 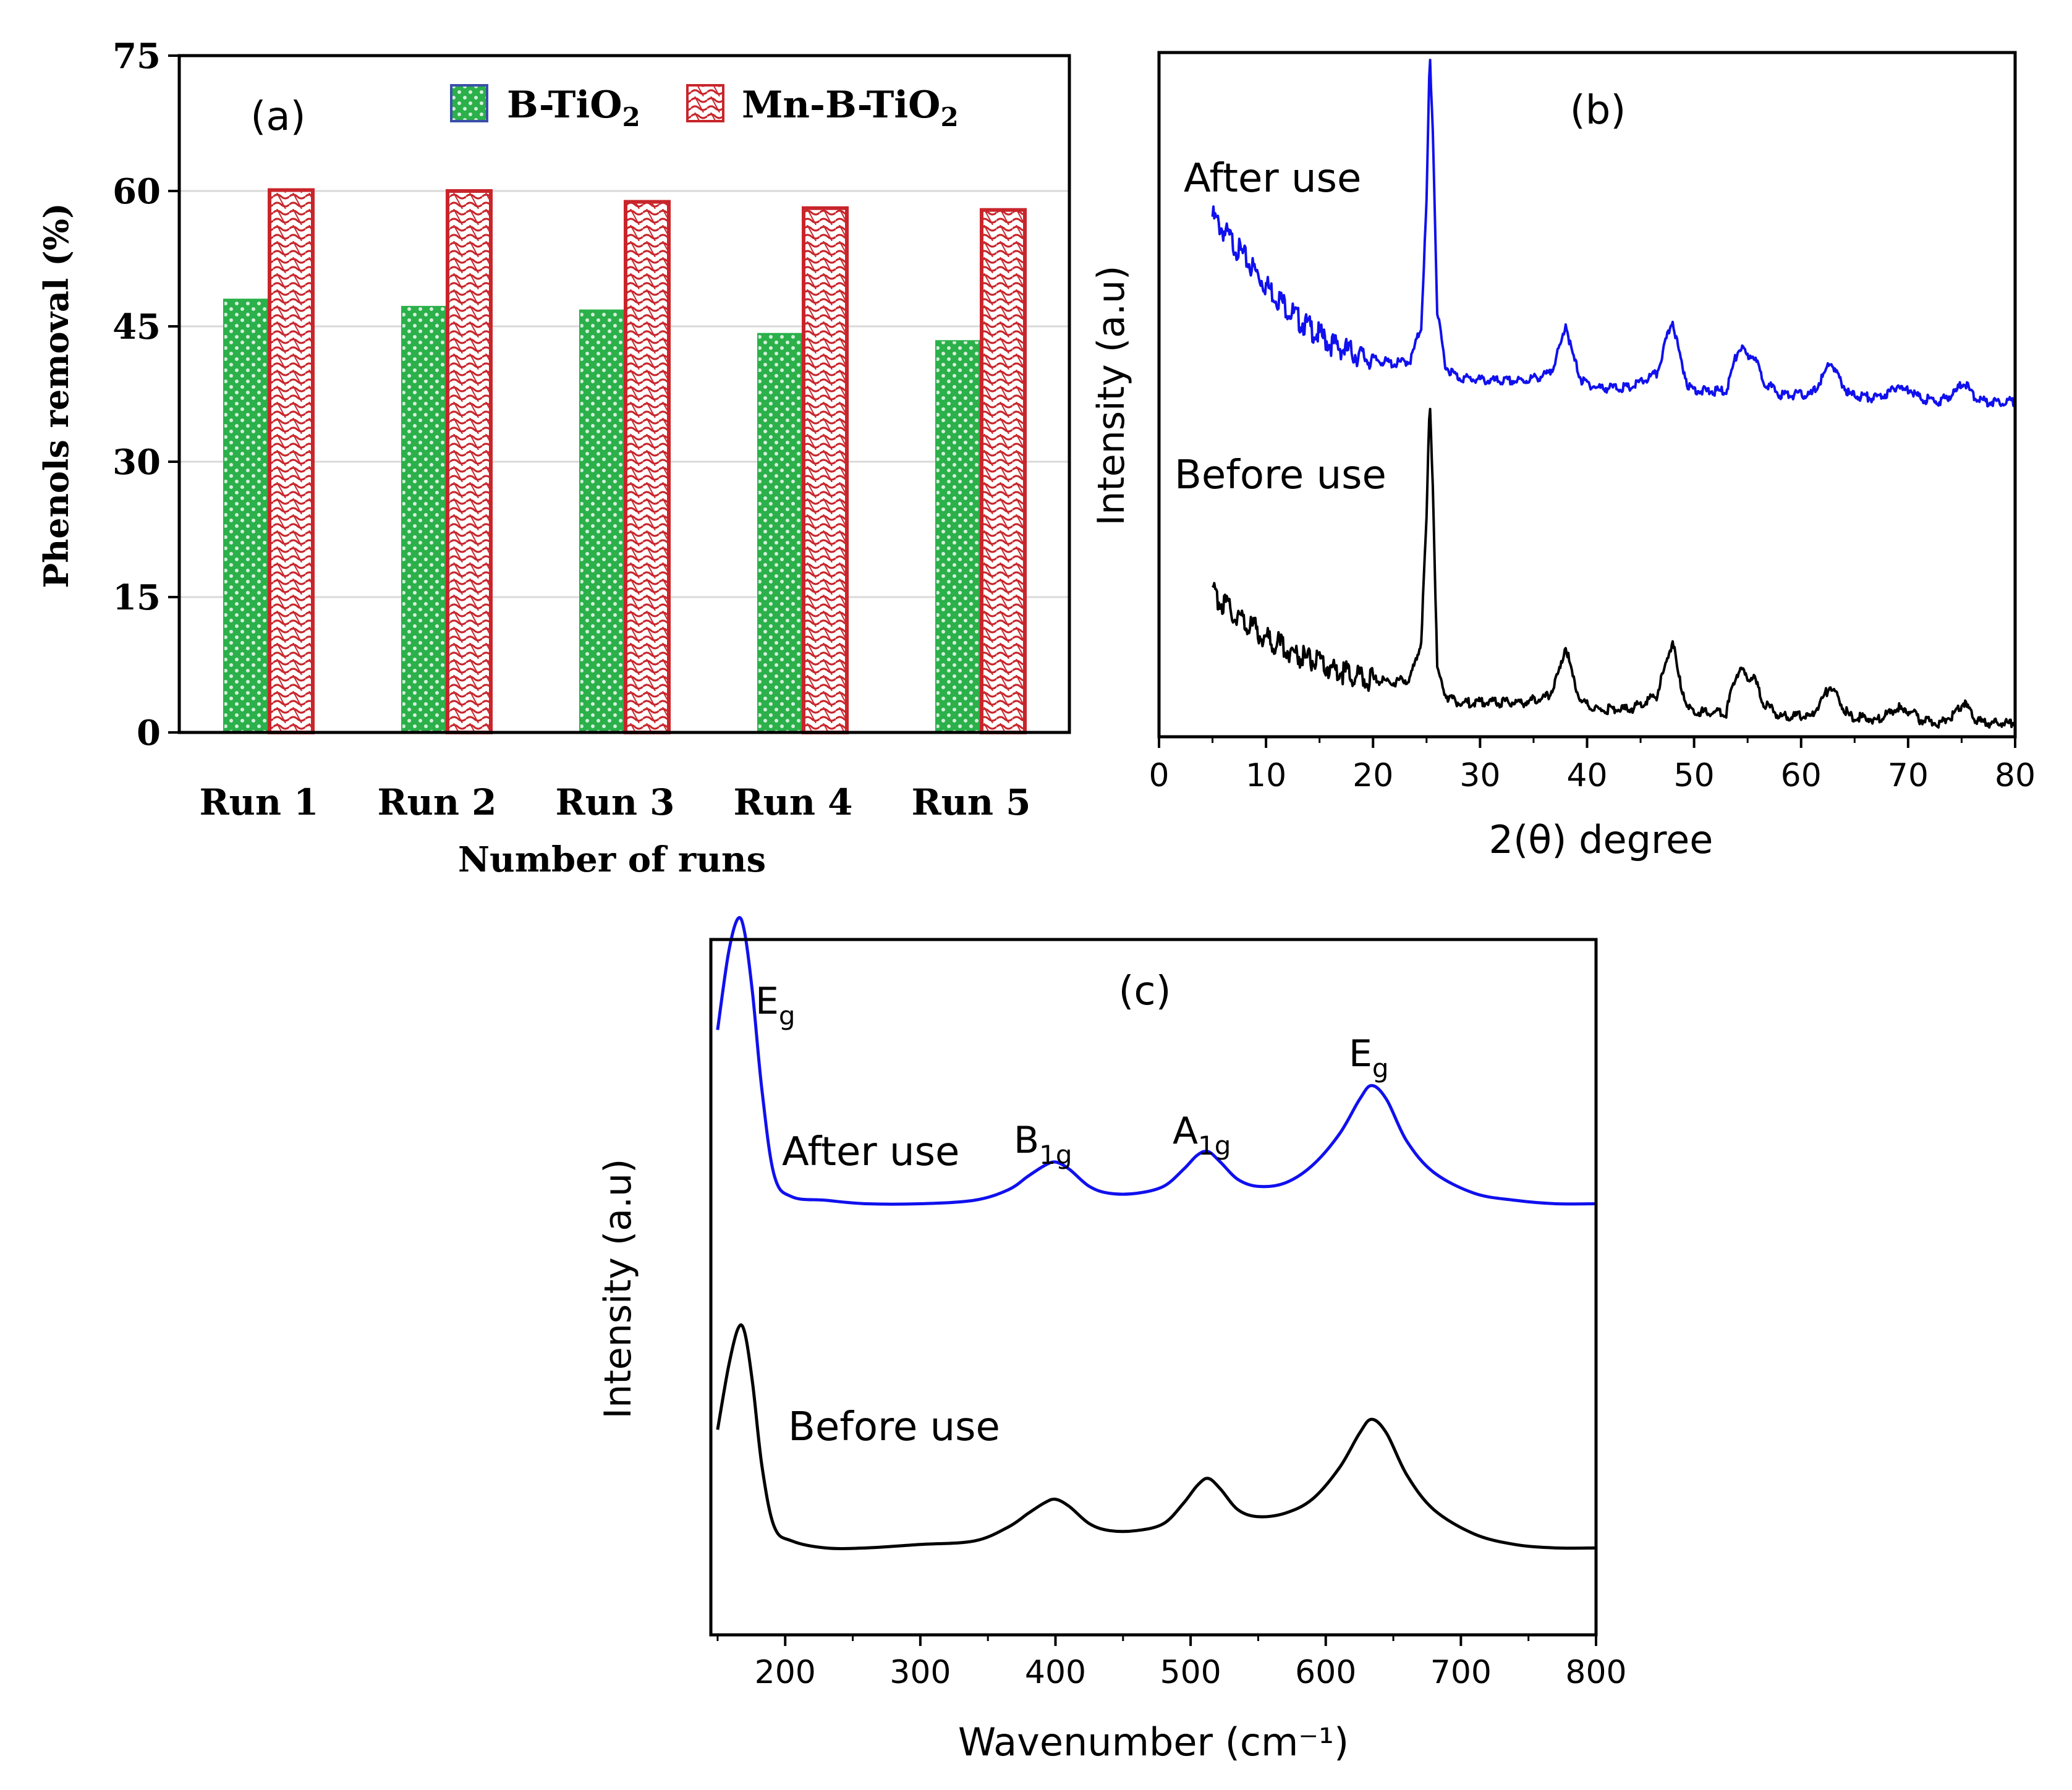 I want to click on a-x-tick-label: Run 4, so click(x=792, y=802).